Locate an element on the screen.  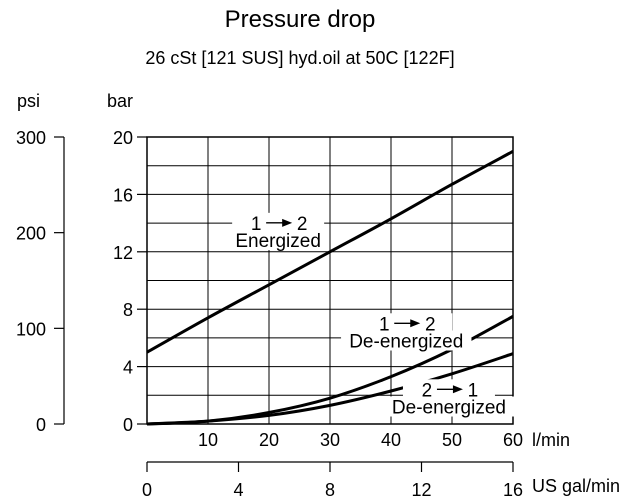
x-tick-label: 60 is located at coordinates (513, 440).